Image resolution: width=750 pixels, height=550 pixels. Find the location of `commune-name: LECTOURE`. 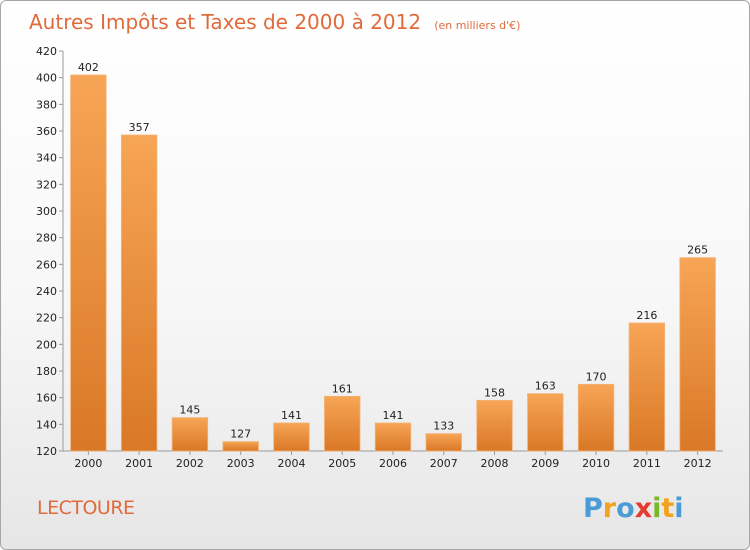

commune-name: LECTOURE is located at coordinates (86, 508).